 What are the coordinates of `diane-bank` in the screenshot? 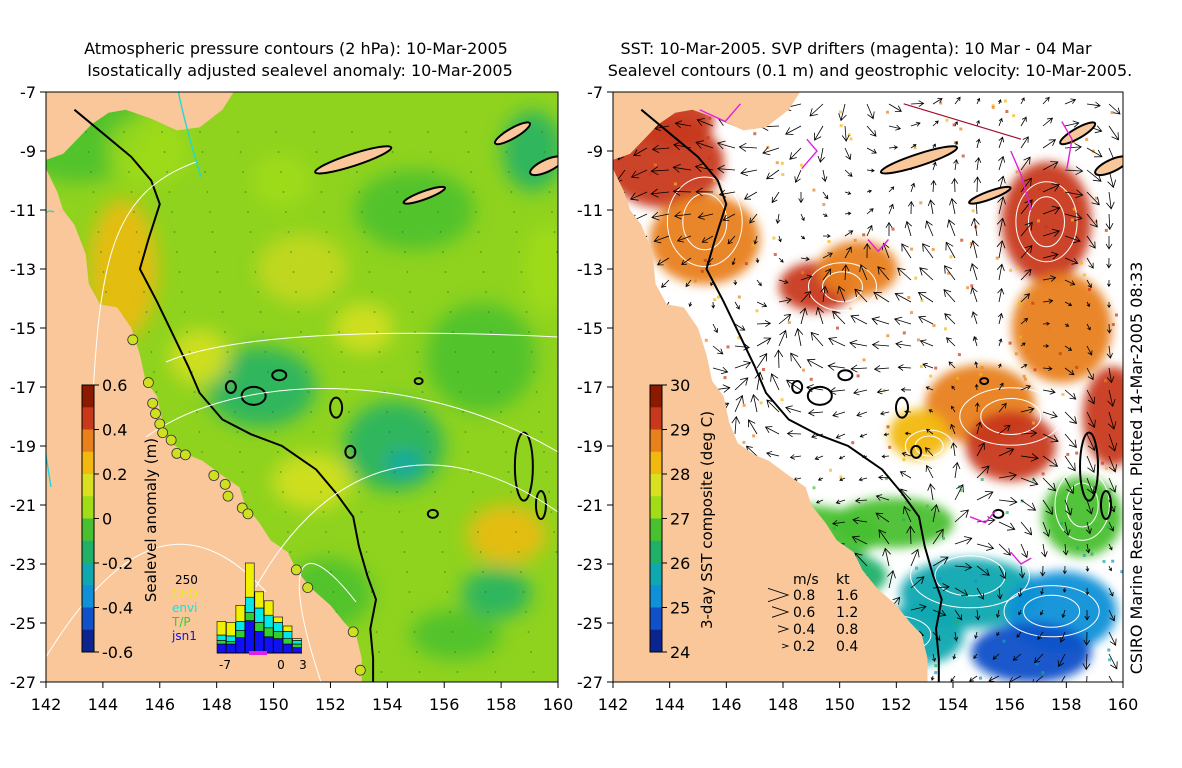 It's located at (336, 407).